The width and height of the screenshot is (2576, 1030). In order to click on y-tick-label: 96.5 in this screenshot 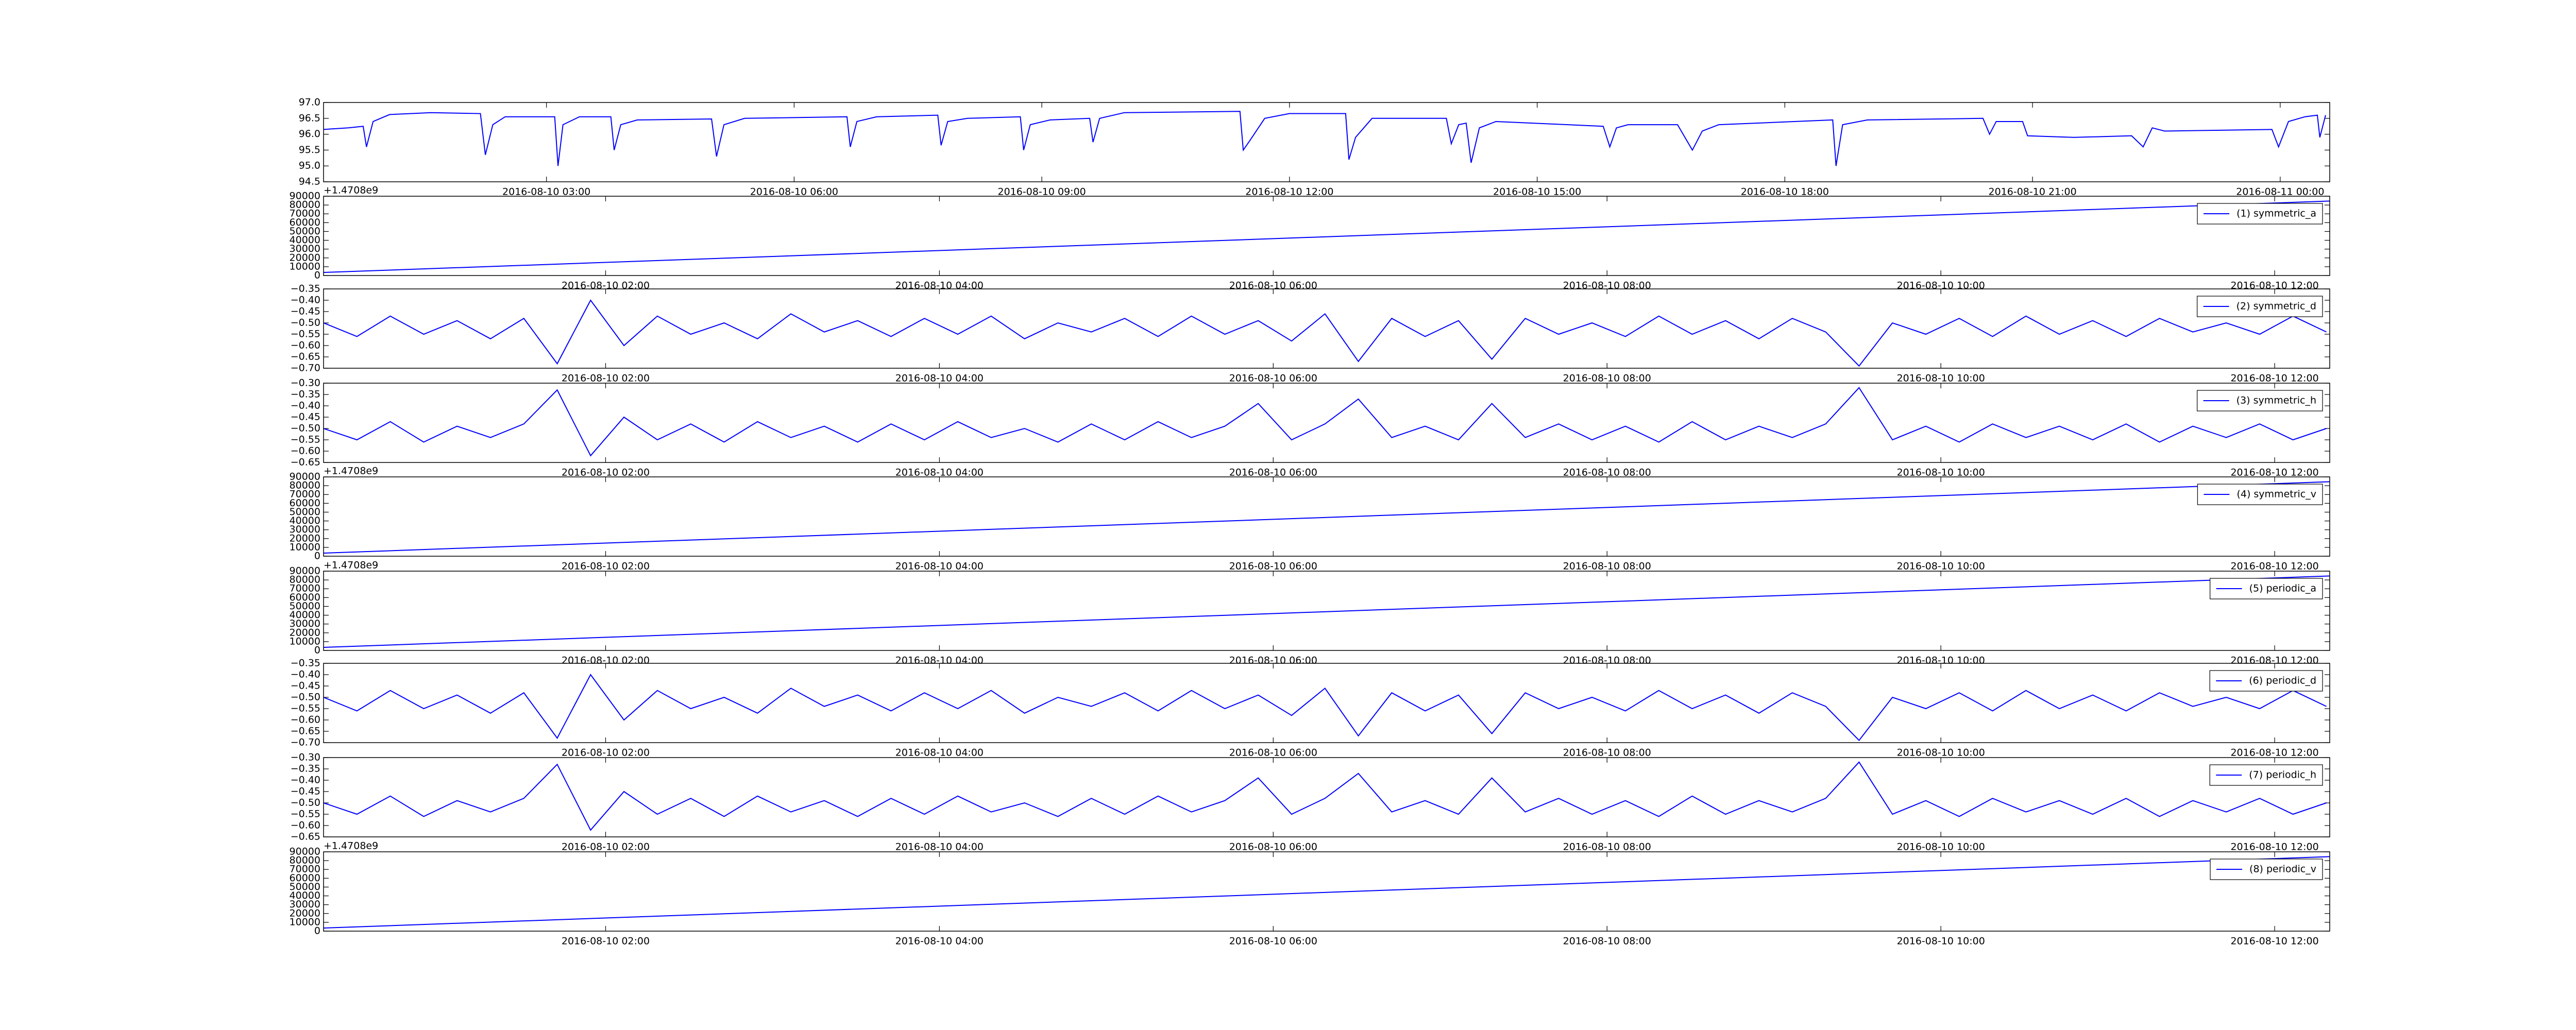, I will do `click(309, 118)`.